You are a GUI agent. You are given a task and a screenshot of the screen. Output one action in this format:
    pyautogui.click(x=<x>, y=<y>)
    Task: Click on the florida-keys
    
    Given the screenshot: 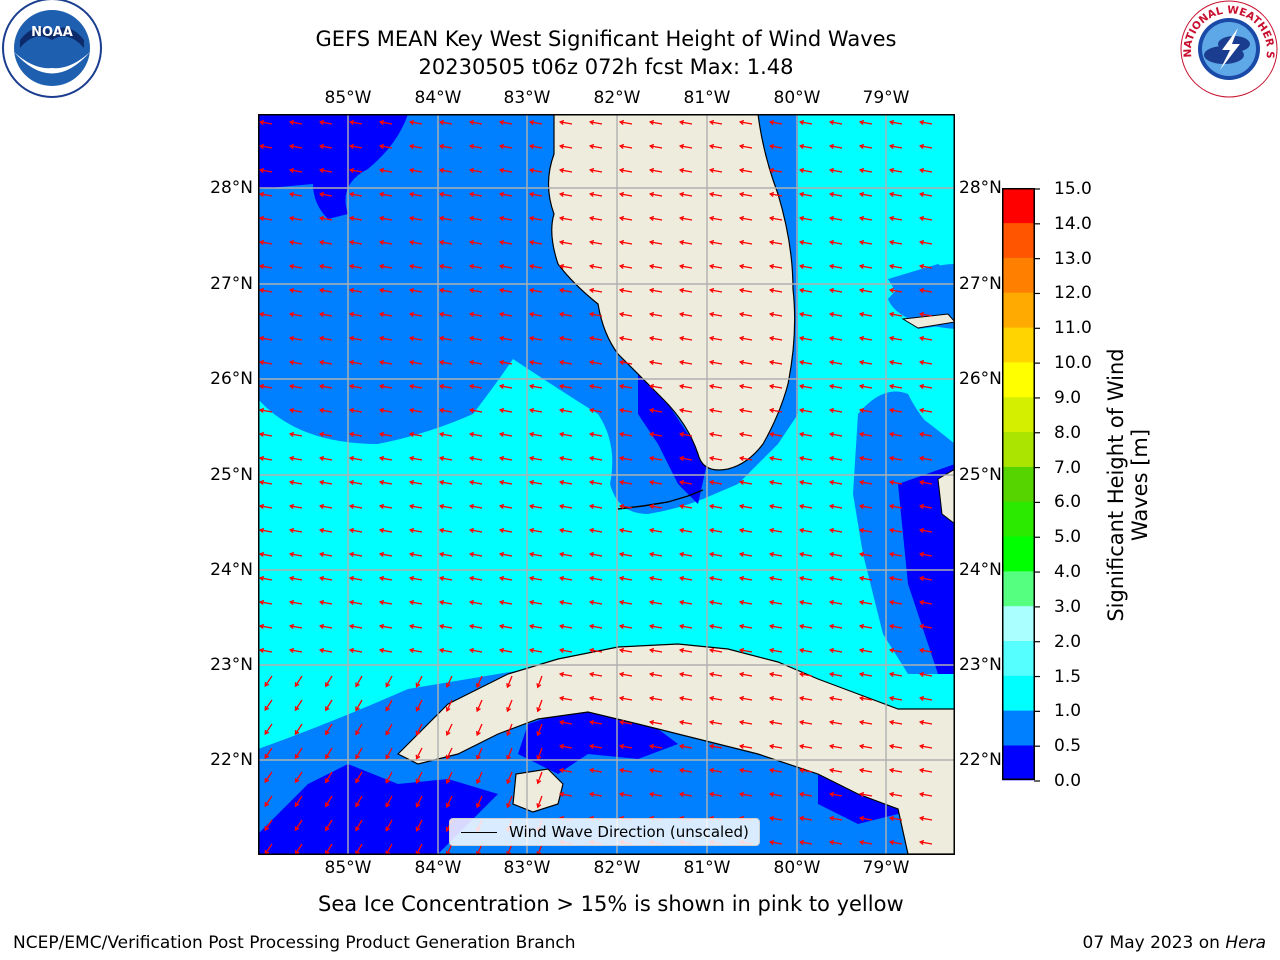 What is the action you would take?
    pyautogui.click(x=660, y=499)
    